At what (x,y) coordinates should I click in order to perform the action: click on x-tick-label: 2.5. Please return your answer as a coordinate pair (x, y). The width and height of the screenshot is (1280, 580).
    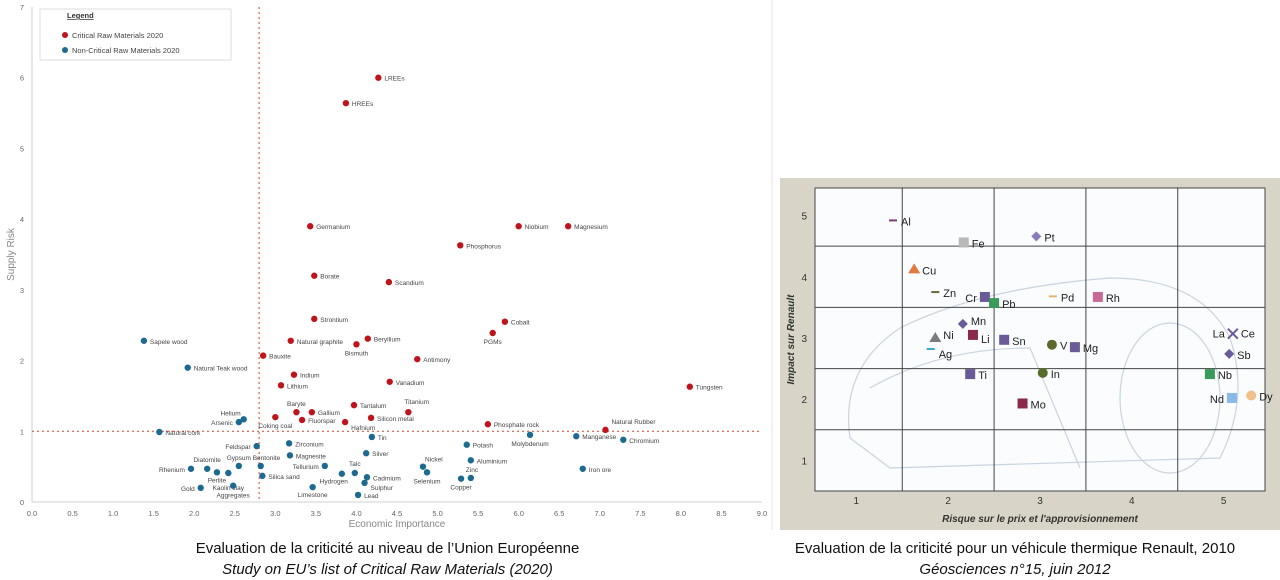
    Looking at the image, I should click on (235, 513).